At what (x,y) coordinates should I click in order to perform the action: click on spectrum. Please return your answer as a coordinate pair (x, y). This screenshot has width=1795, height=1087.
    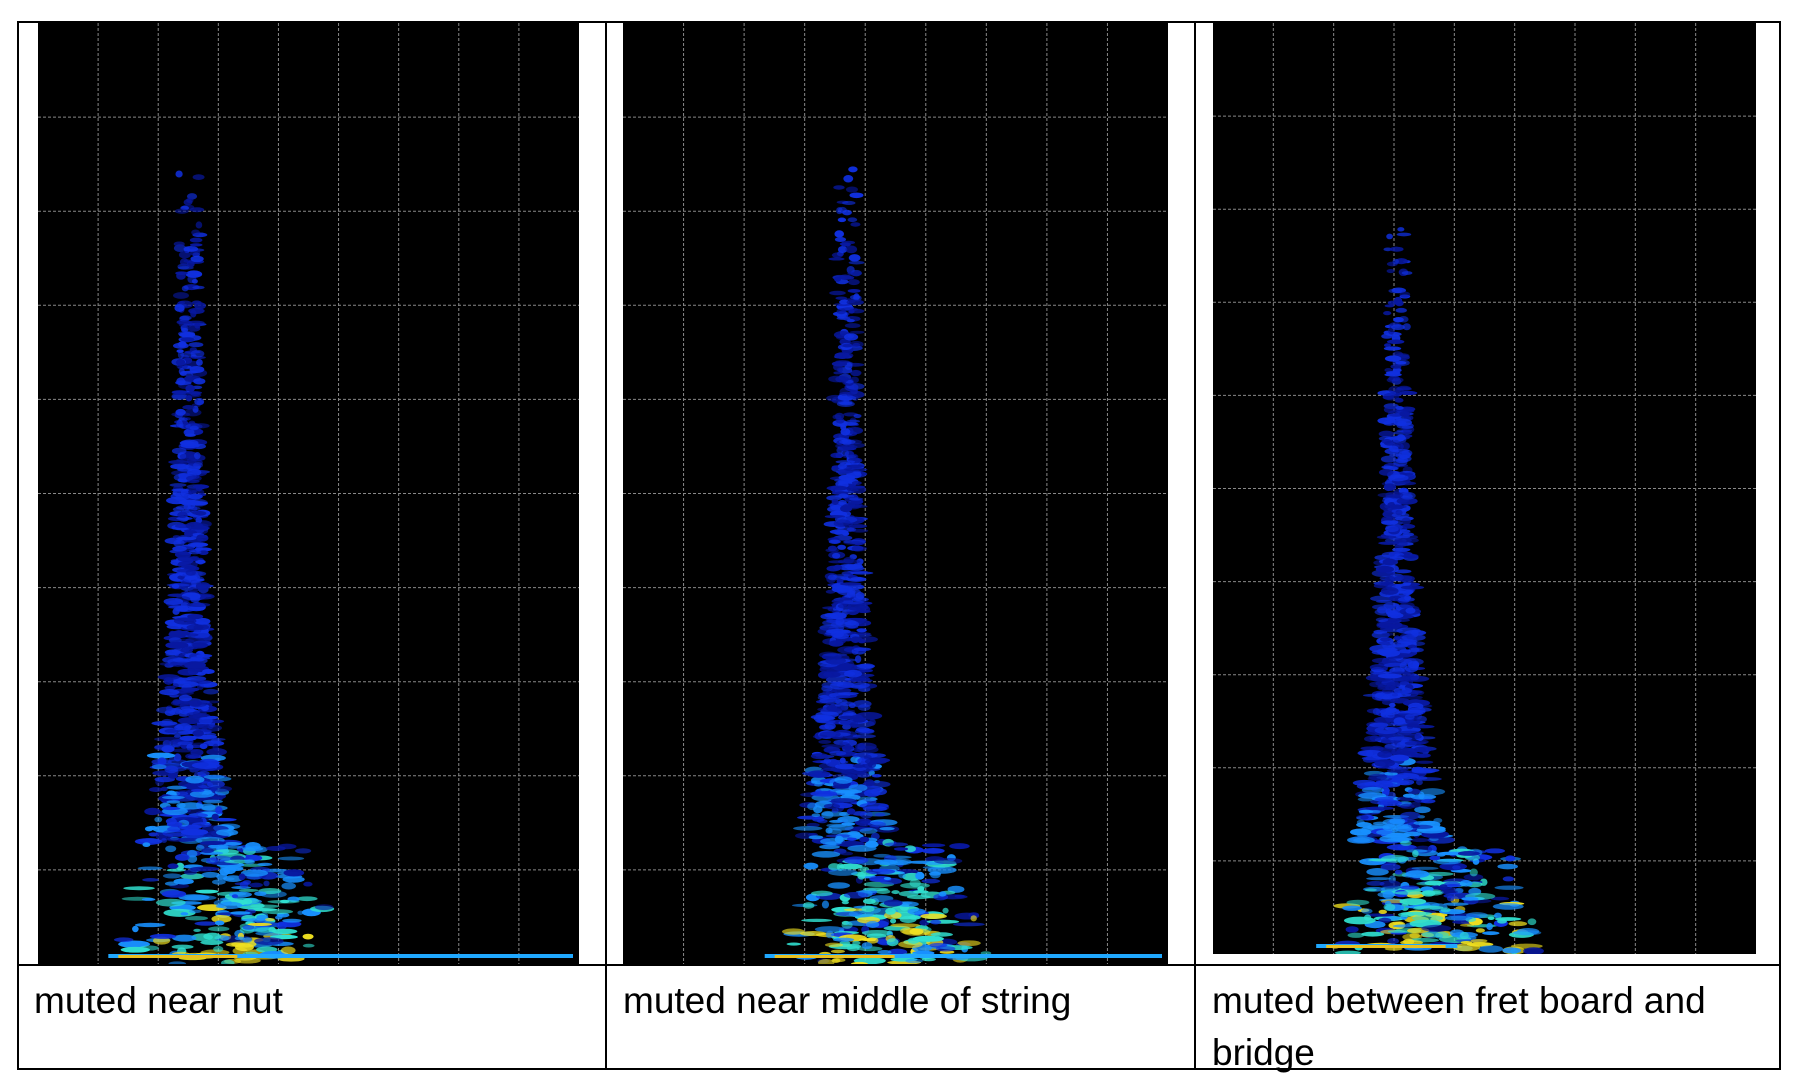
    Looking at the image, I should click on (1437, 590).